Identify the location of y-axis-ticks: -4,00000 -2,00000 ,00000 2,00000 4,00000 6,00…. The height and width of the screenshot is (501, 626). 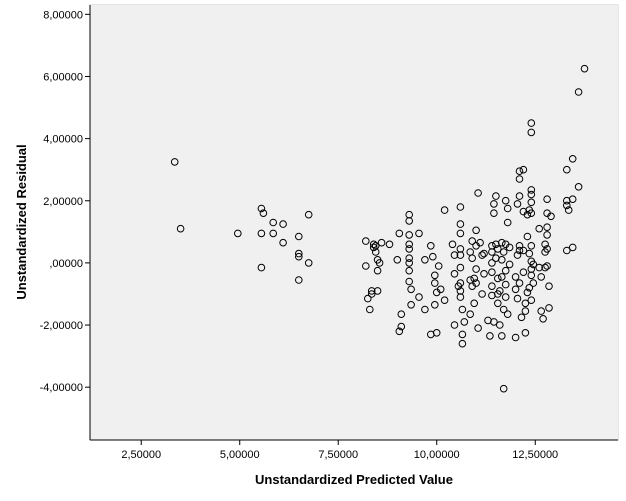
(65, 201).